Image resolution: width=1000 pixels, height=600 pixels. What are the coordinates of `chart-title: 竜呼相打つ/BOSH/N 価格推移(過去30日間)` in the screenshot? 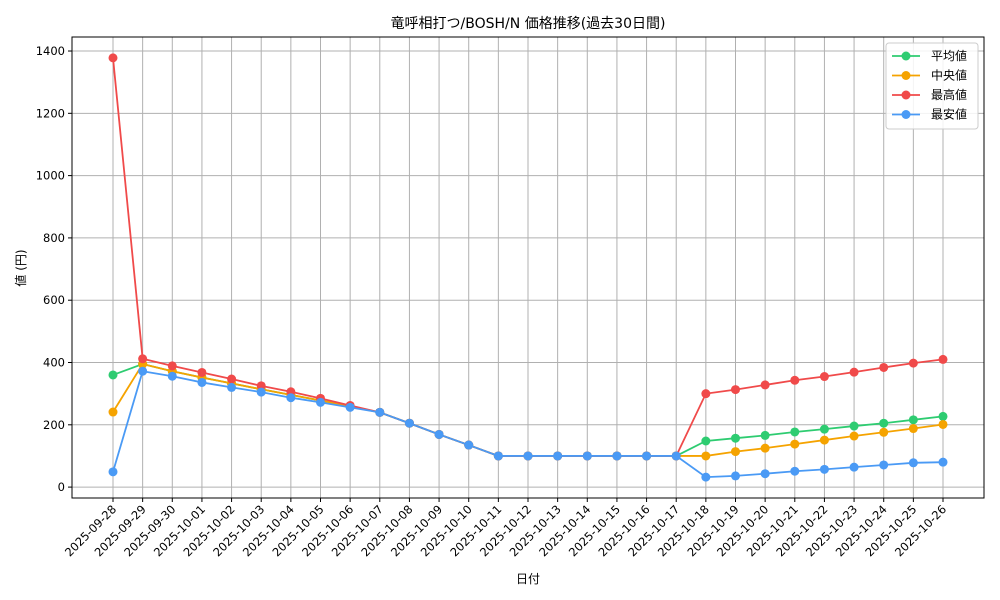 It's located at (528, 23).